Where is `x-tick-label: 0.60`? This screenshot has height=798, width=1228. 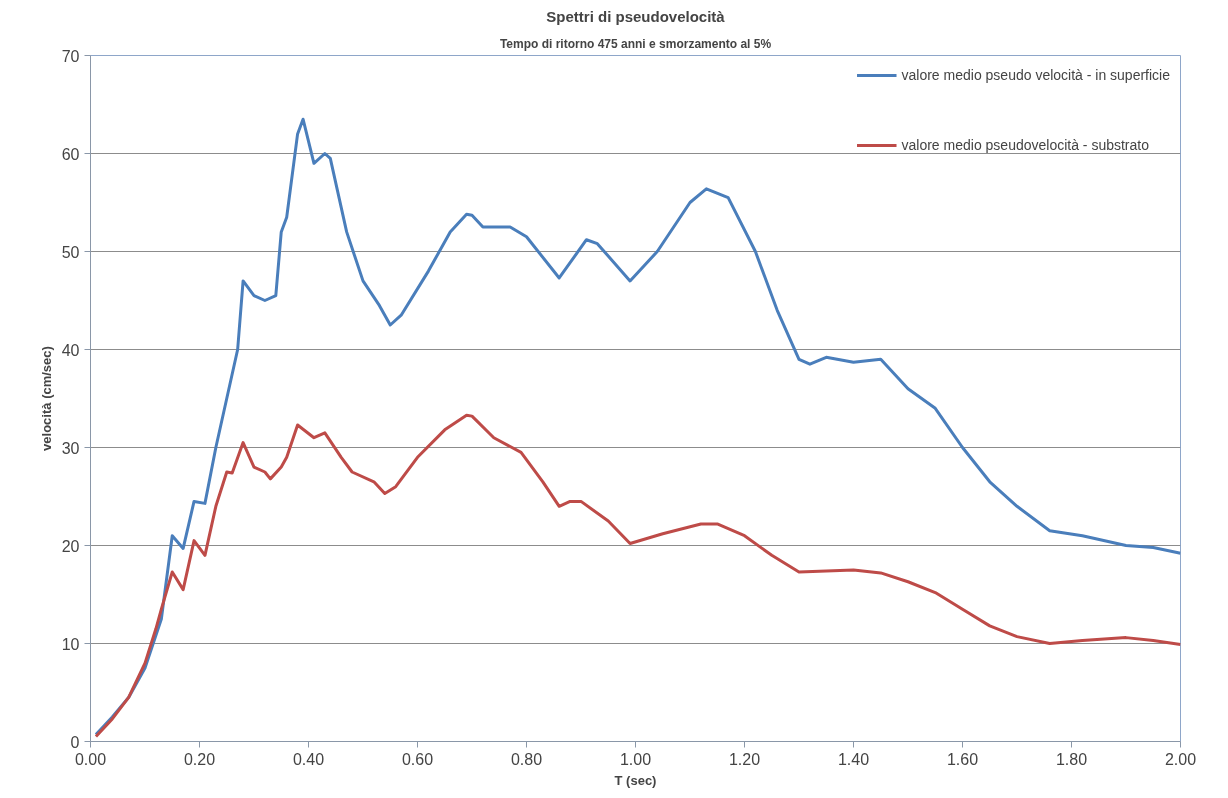
x-tick-label: 0.60 is located at coordinates (417, 759).